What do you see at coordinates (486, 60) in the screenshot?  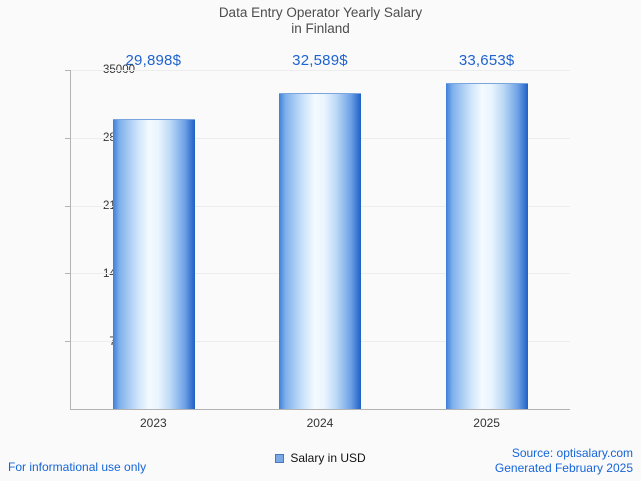 I see `value-label-2025: 33,653$` at bounding box center [486, 60].